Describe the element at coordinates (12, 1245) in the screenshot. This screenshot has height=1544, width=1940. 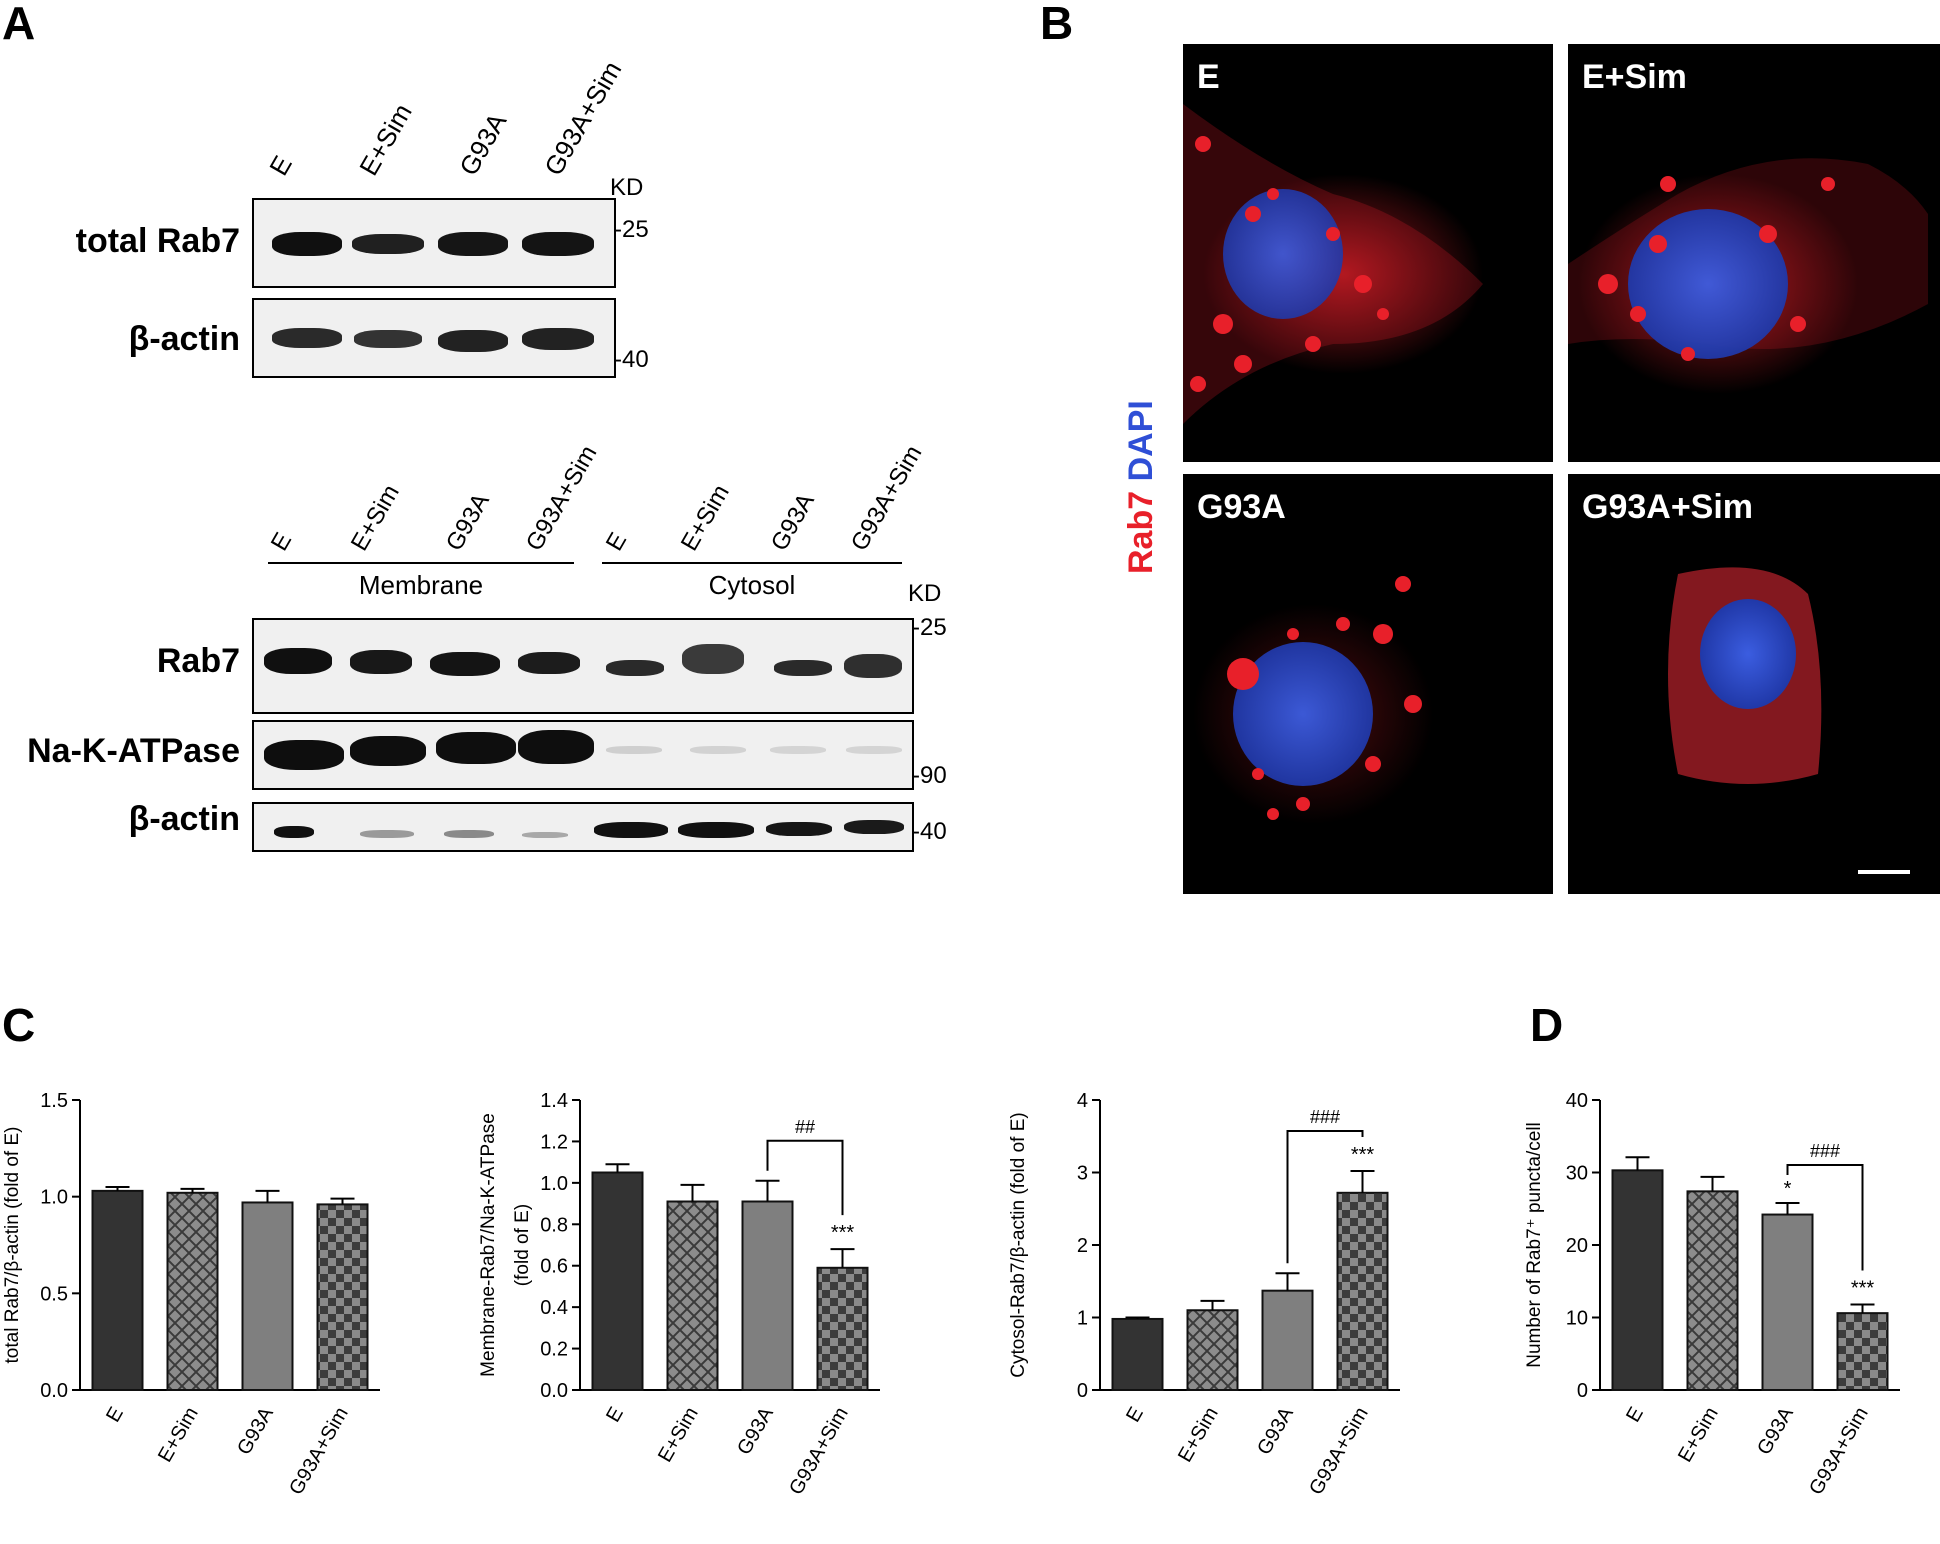
I see `y-axis-label: total Rab7/β-actin (fold of E)` at that location.